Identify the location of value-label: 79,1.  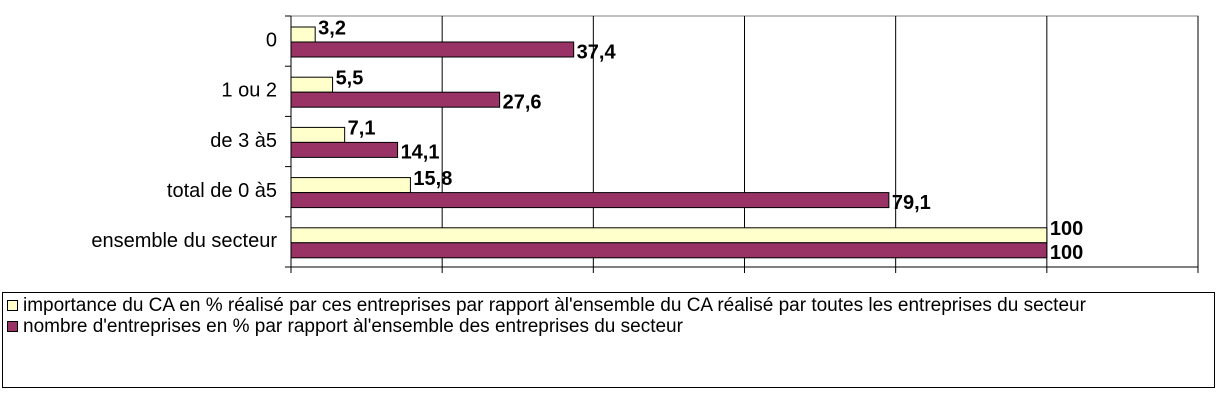
(911, 203).